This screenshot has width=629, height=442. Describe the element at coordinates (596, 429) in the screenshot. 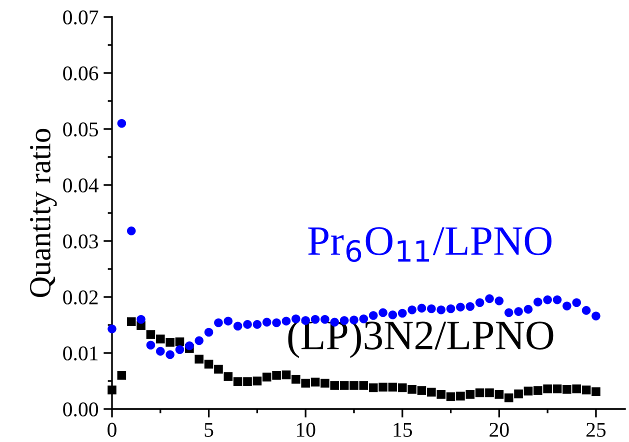

I see `x-tick-label: 25` at that location.